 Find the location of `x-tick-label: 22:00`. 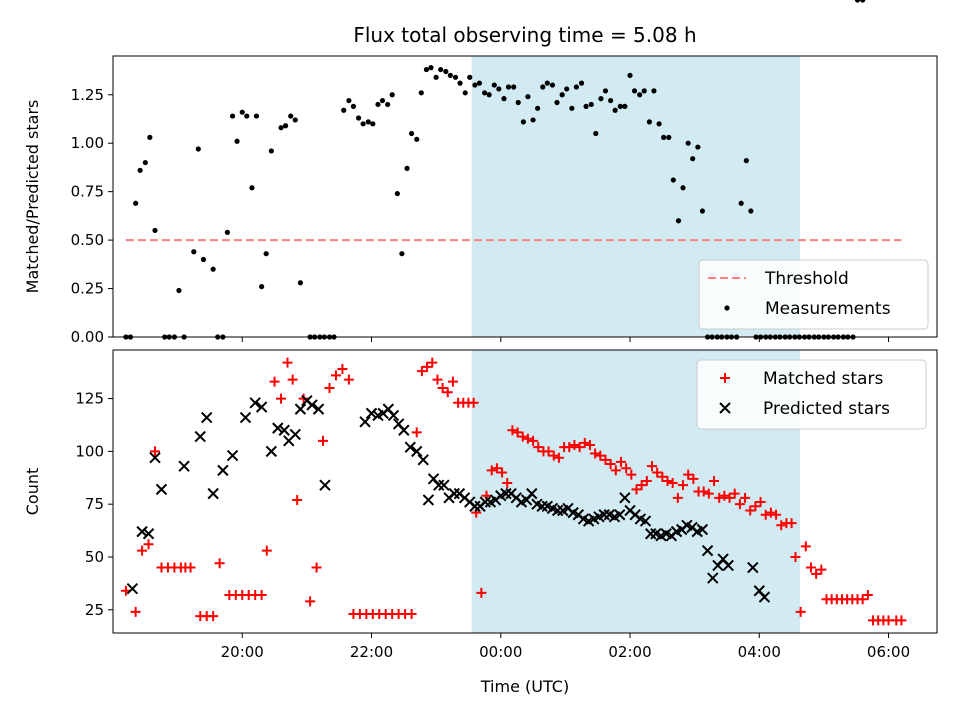

x-tick-label: 22:00 is located at coordinates (371, 652).